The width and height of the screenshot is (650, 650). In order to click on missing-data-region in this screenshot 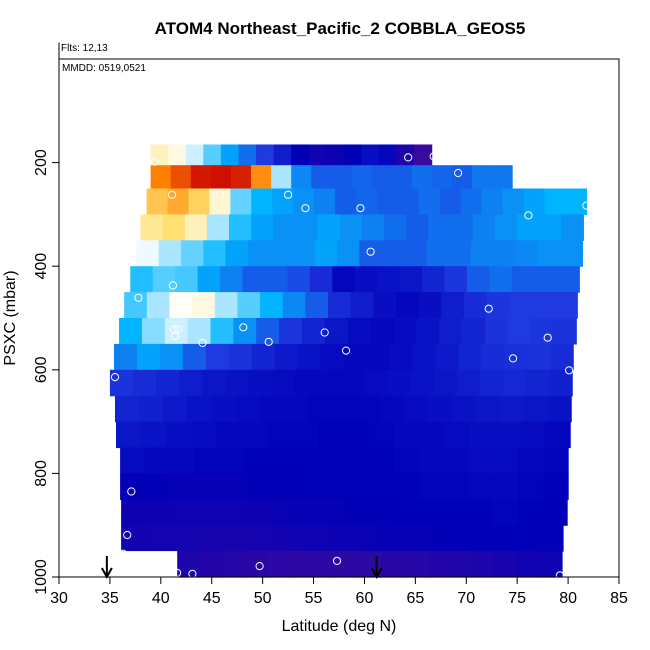, I will do `click(140, 564)`.